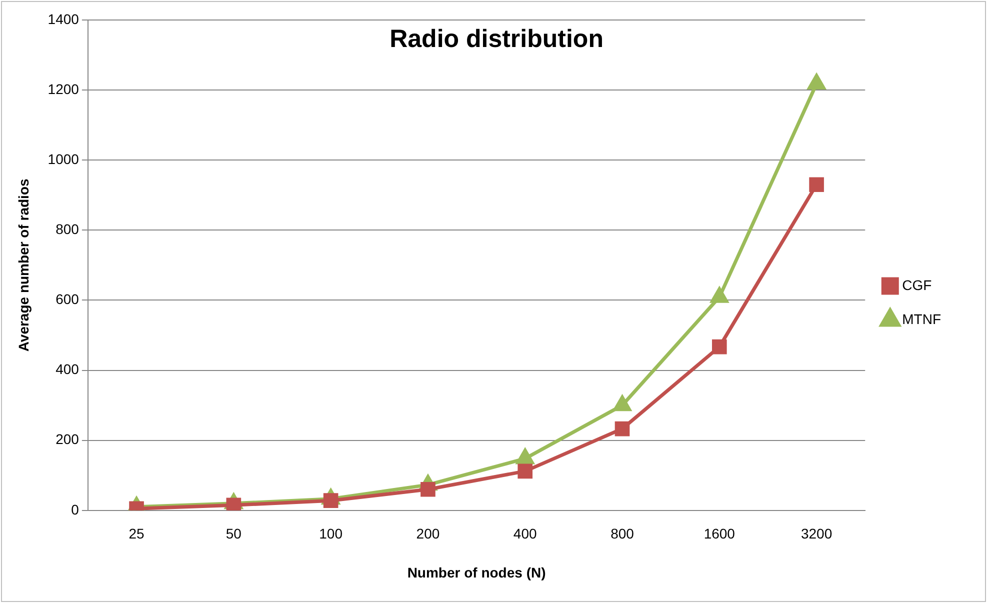  Describe the element at coordinates (136, 534) in the screenshot. I see `x-tick-label: 25` at that location.